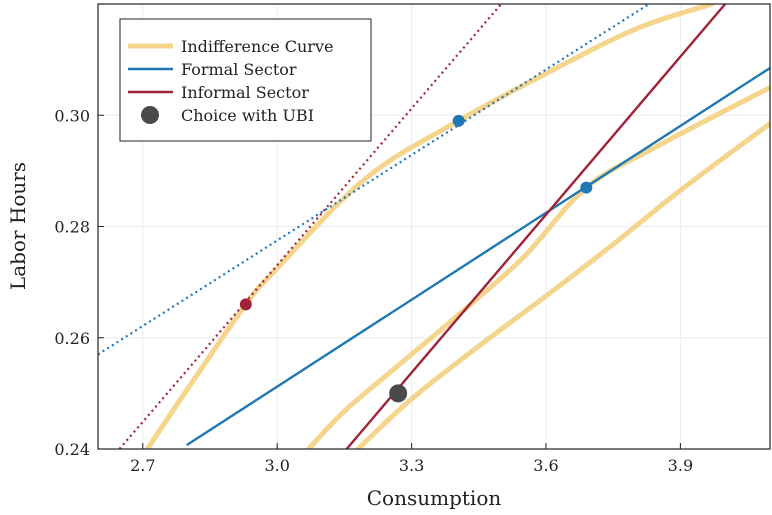  Describe the element at coordinates (276, 465) in the screenshot. I see `x-tick-label-1: 3.0` at that location.